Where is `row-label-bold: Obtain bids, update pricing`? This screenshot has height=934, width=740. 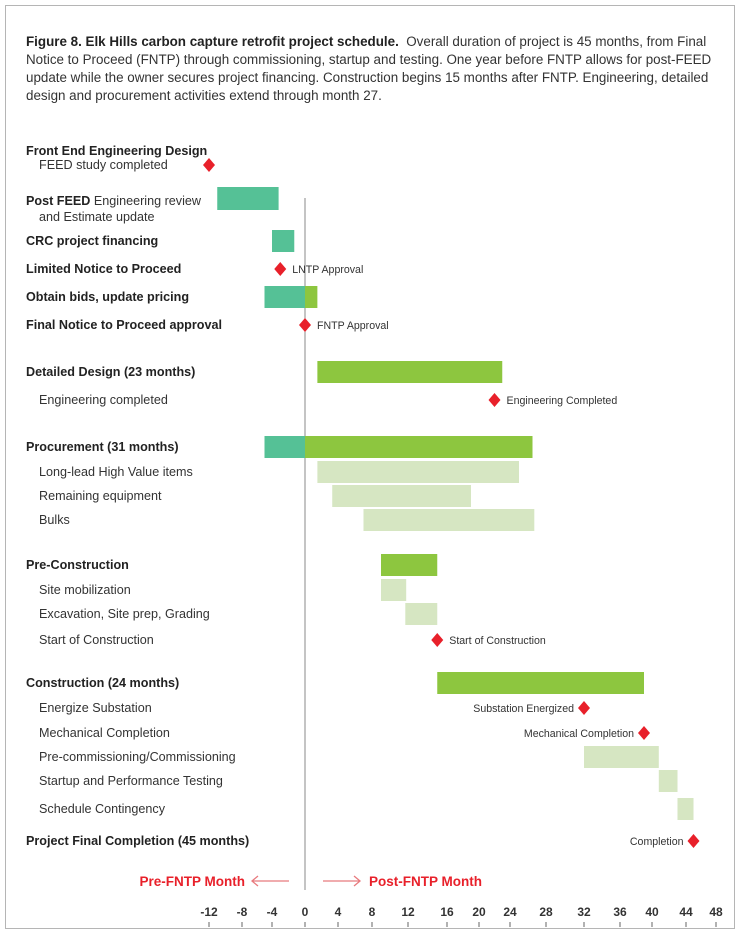 row-label-bold: Obtain bids, update pricing is located at coordinates (107, 297).